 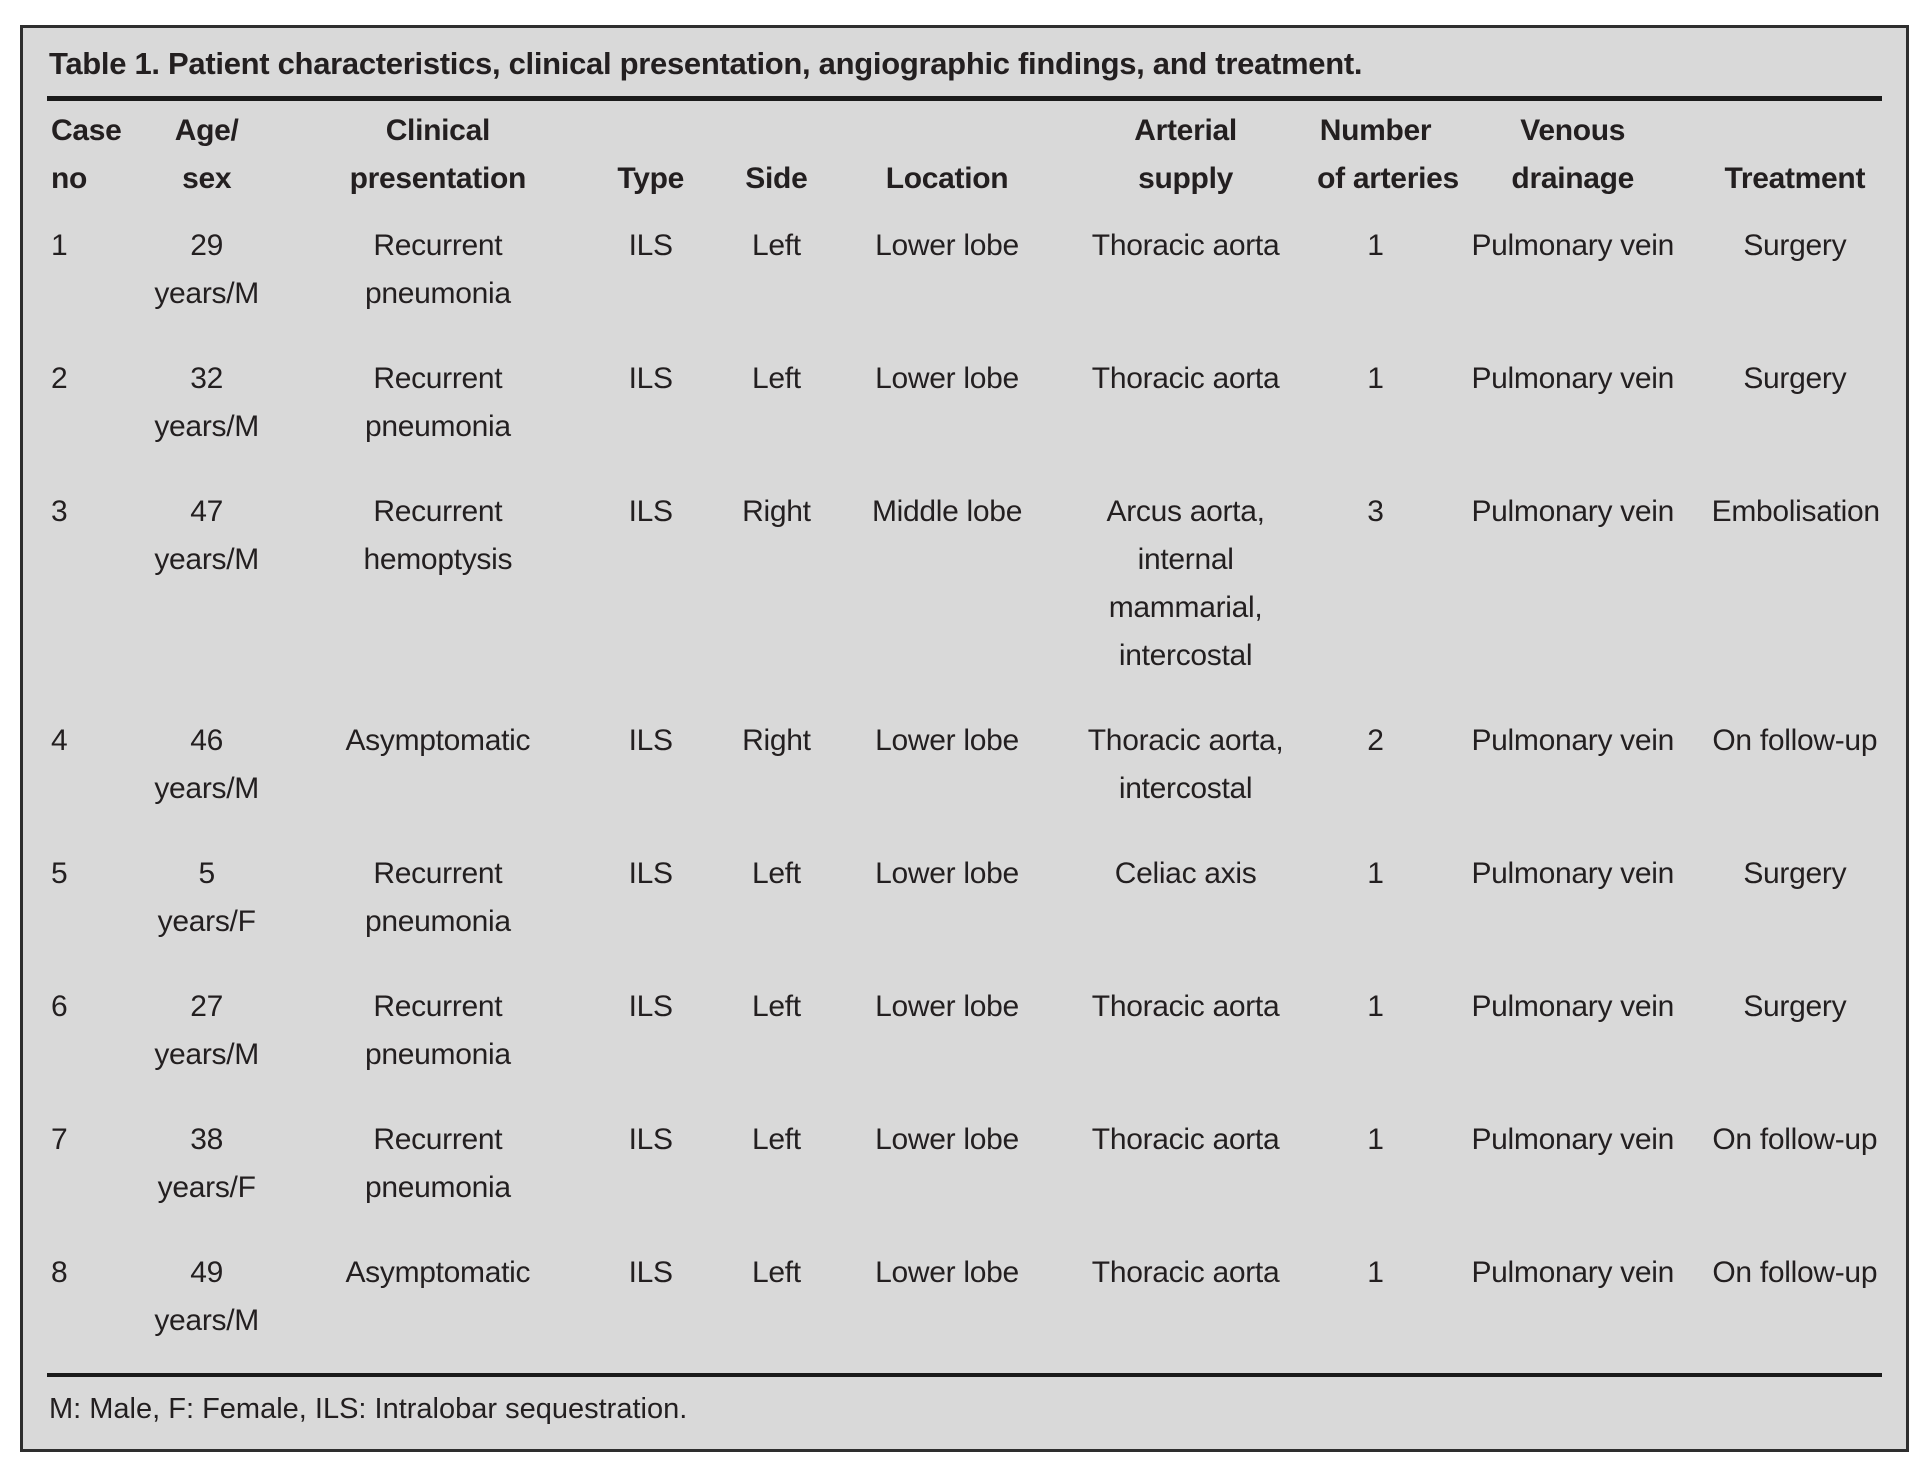 I want to click on cell-line: 32, so click(x=207, y=378).